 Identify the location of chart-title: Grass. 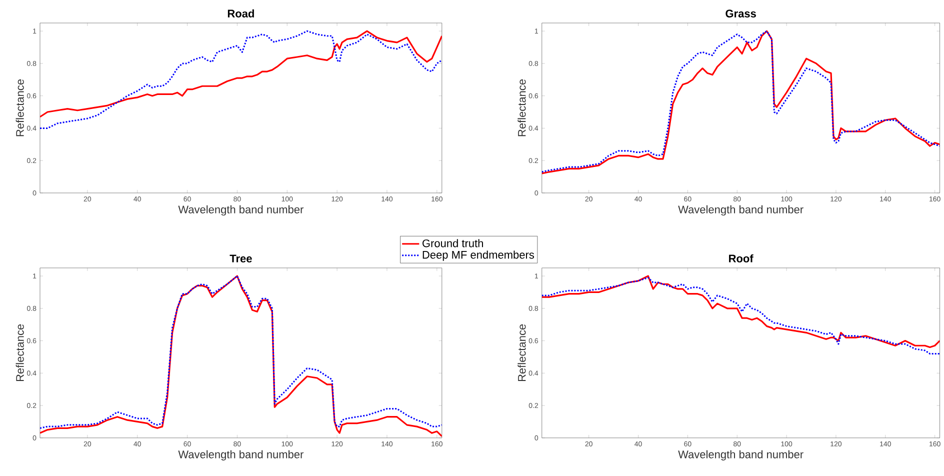
(741, 14).